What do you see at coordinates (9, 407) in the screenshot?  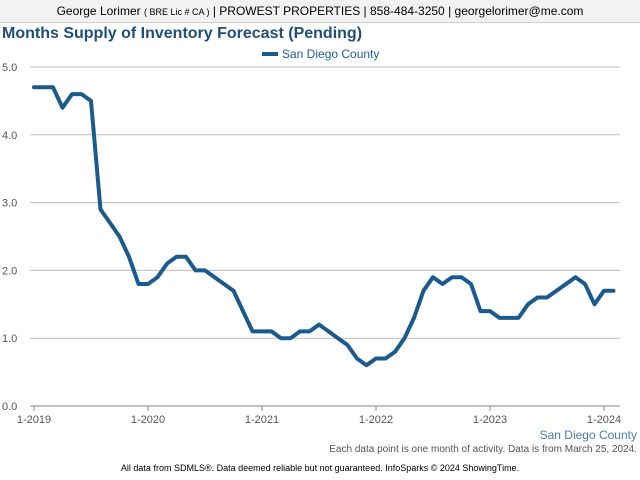 I see `y-tick-label: 0.0` at bounding box center [9, 407].